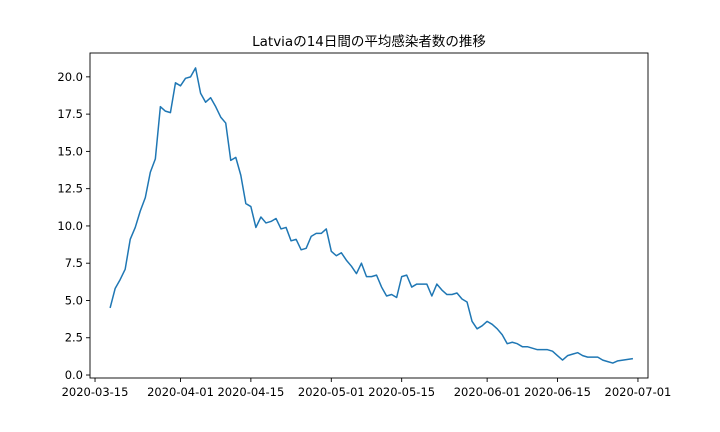 The height and width of the screenshot is (432, 720). Describe the element at coordinates (369, 41) in the screenshot. I see `chart-title: Latviaの14日間の平均感染者数の推移` at that location.